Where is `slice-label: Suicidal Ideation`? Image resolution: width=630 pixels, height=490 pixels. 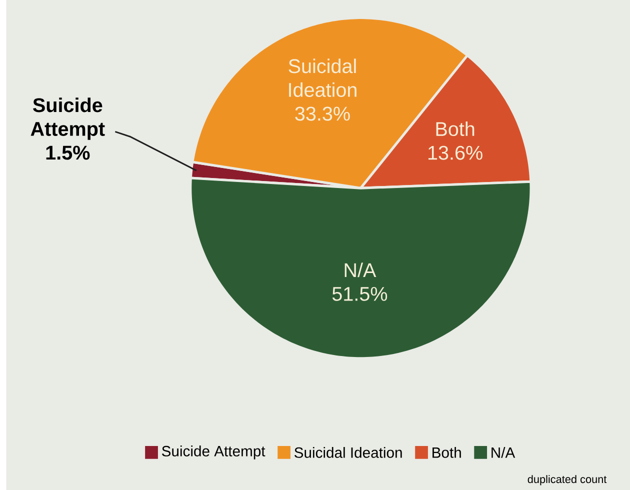
slice-label: Suicidal Ideation is located at coordinates (322, 77).